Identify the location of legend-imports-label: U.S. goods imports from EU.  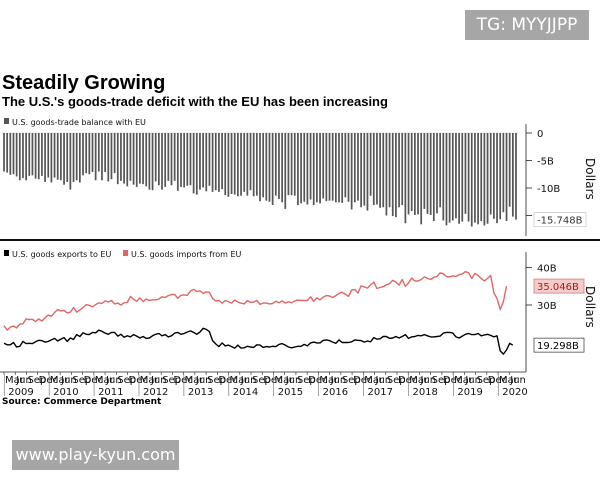
(186, 254).